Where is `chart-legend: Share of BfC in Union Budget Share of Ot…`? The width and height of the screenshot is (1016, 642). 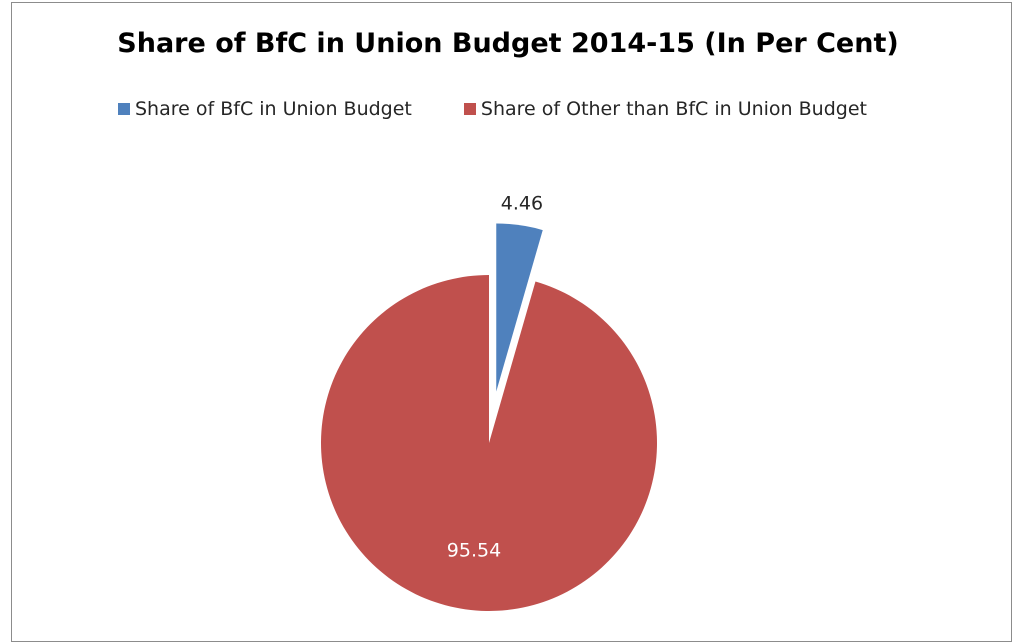 chart-legend: Share of BfC in Union Budget Share of Ot… is located at coordinates (492, 109).